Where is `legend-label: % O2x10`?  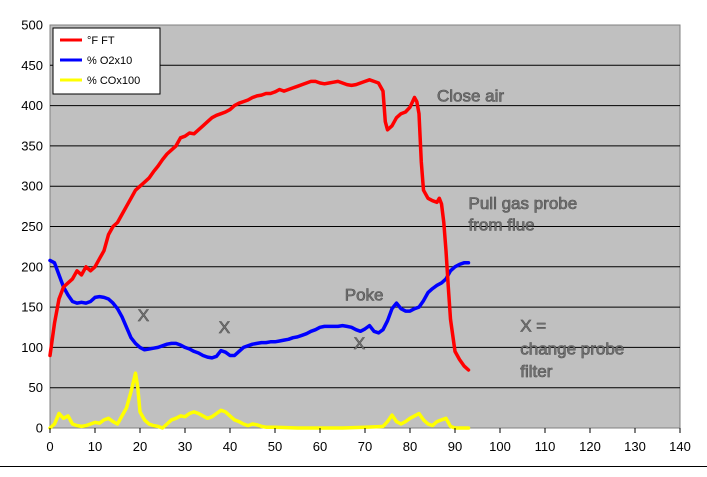 legend-label: % O2x10 is located at coordinates (109, 61).